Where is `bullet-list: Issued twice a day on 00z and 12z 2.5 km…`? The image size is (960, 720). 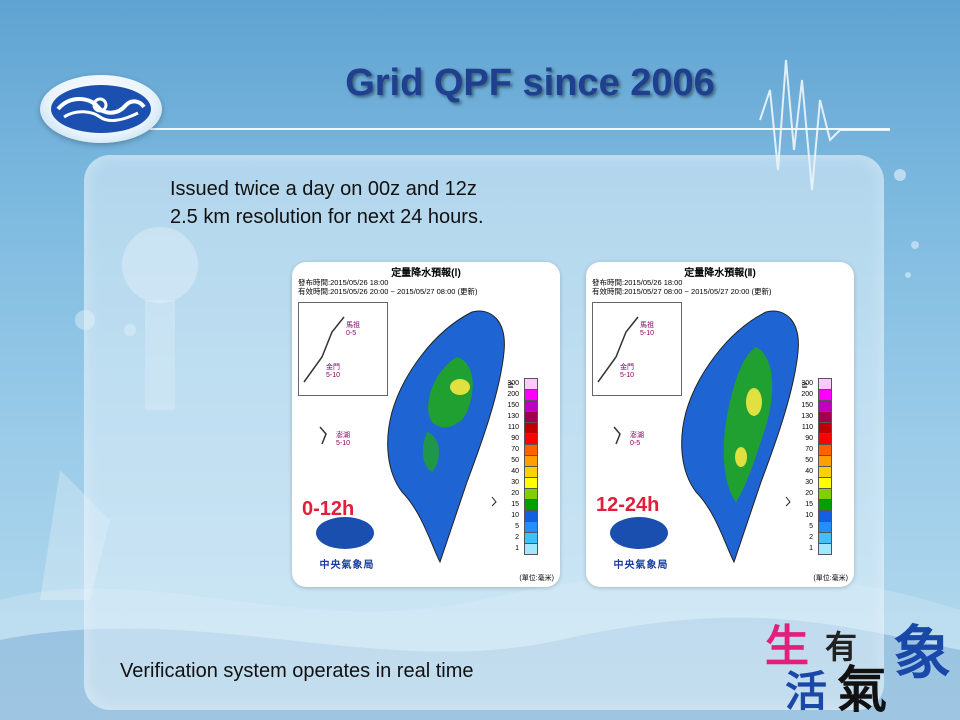 bullet-list: Issued twice a day on 00z and 12z 2.5 km… is located at coordinates (327, 203).